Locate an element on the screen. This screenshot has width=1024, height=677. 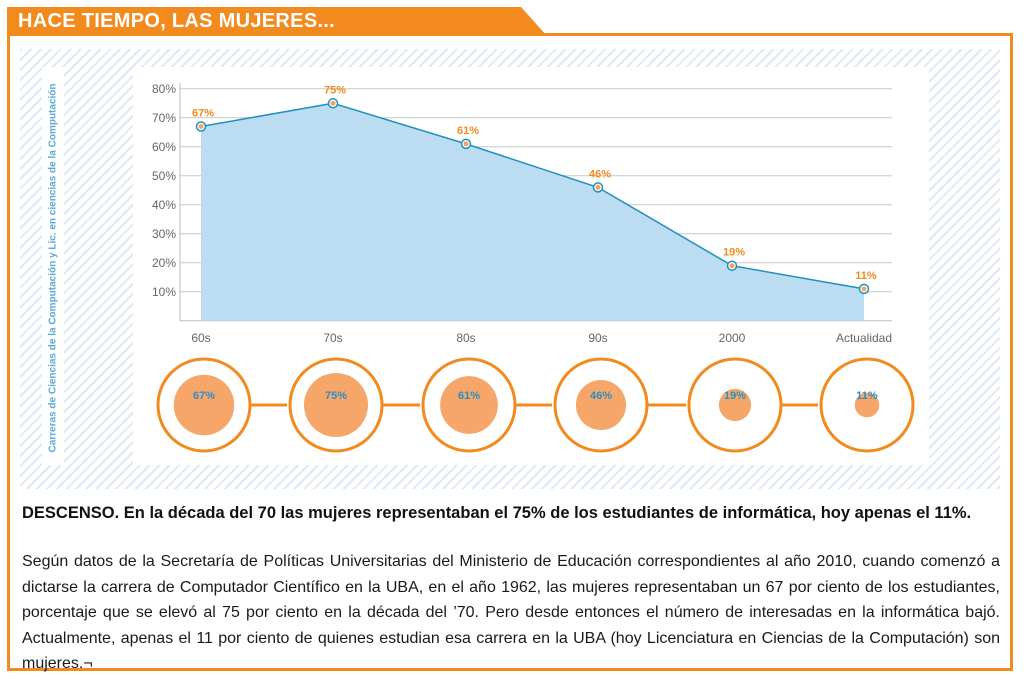
data-label: 11% is located at coordinates (866, 276).